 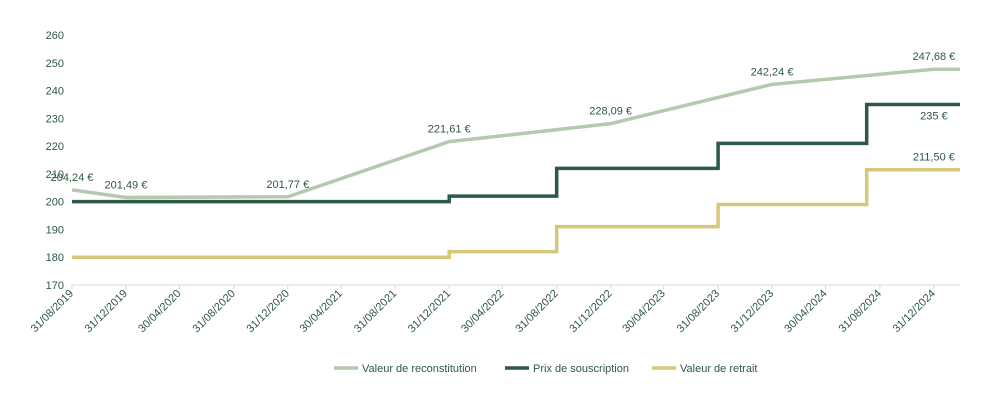 What do you see at coordinates (934, 158) in the screenshot?
I see `data-label: 211,50 €` at bounding box center [934, 158].